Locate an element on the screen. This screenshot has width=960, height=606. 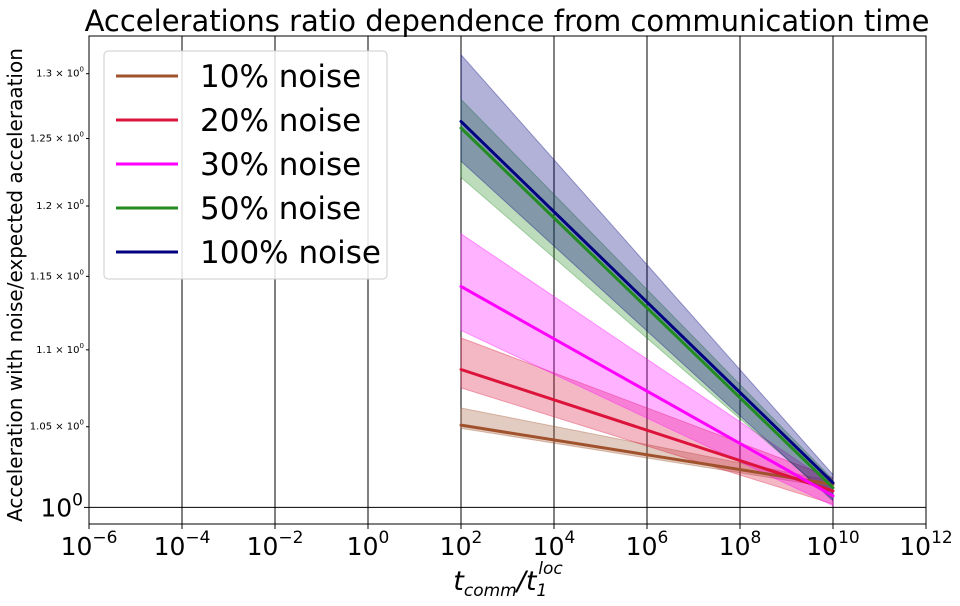
x-tick-label: 10⁶ is located at coordinates (647, 544).